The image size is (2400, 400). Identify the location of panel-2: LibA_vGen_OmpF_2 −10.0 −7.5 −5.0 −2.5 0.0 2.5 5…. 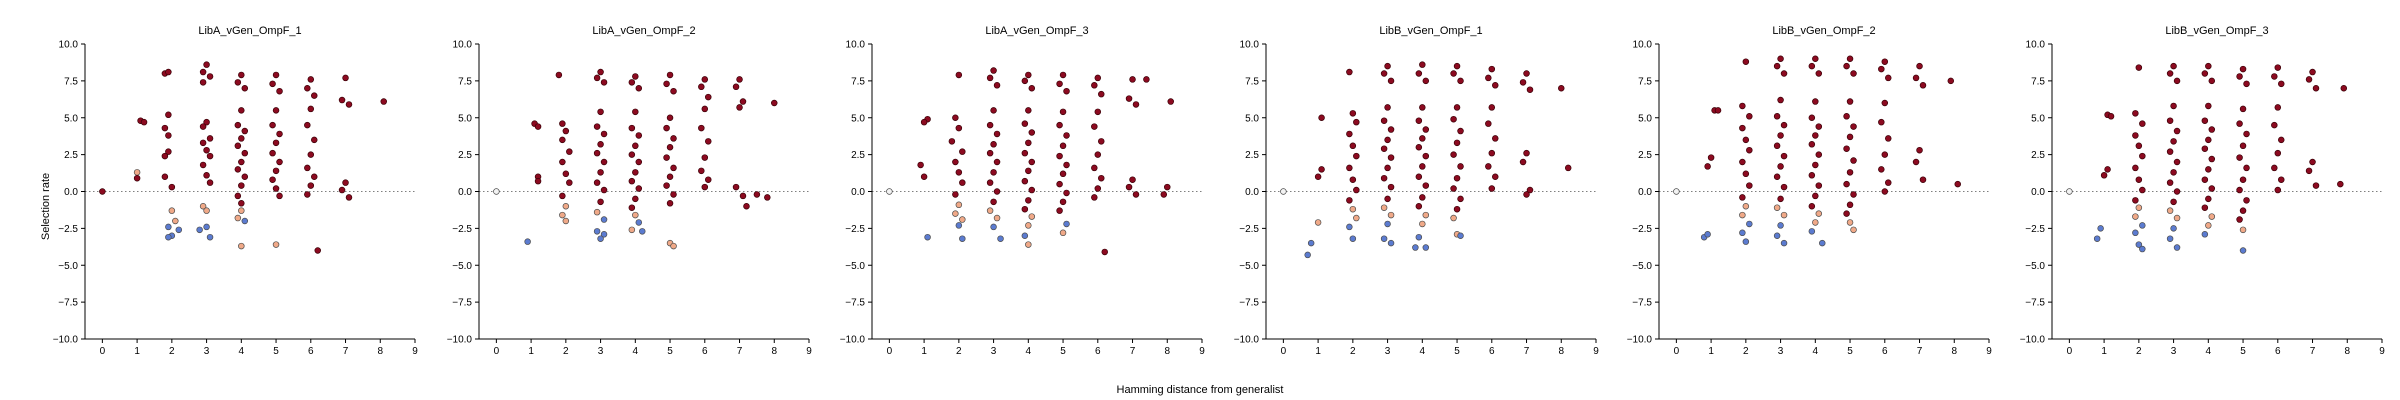
(630, 191).